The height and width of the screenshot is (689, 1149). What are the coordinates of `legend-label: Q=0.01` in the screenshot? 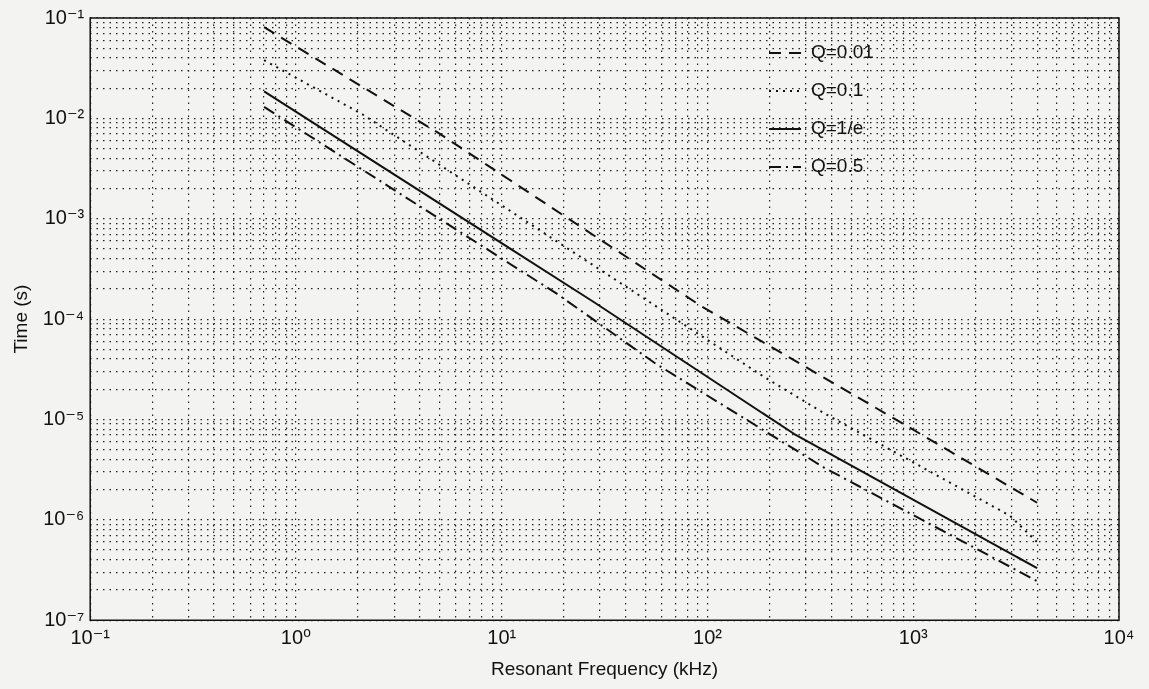 It's located at (842, 52).